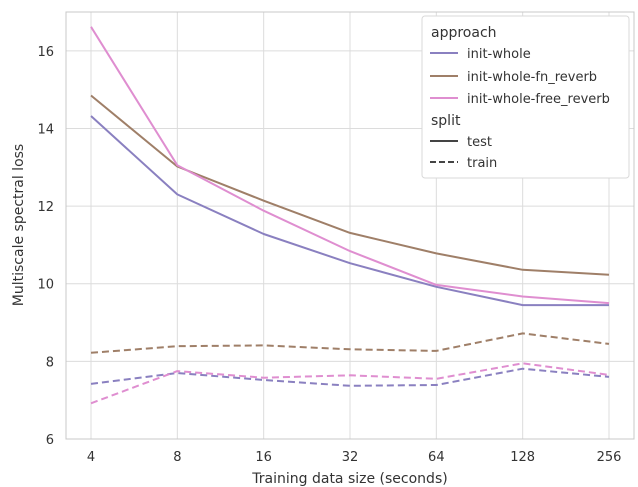 The image size is (638, 487). I want to click on legend-label-init-whole-free-reverb: init-whole-free_reverb, so click(538, 99).